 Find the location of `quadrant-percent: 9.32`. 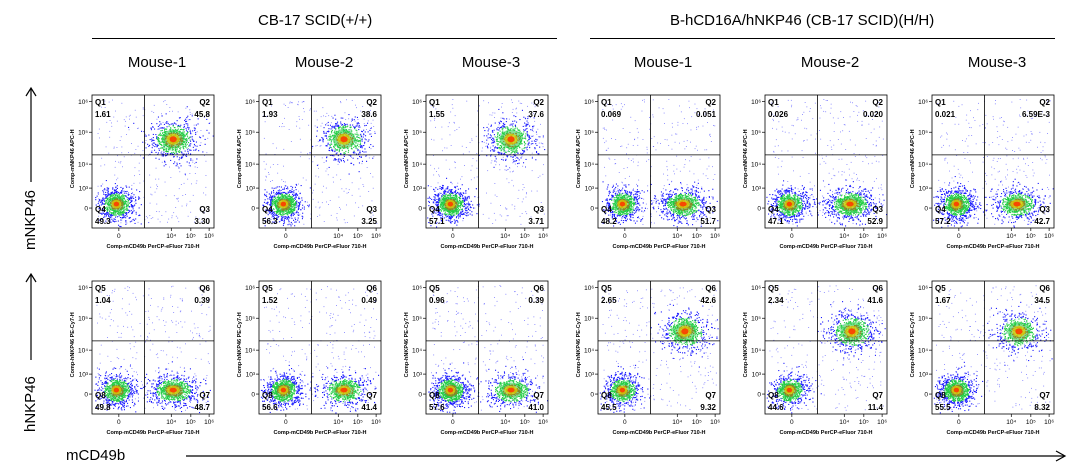

quadrant-percent: 9.32 is located at coordinates (708, 407).